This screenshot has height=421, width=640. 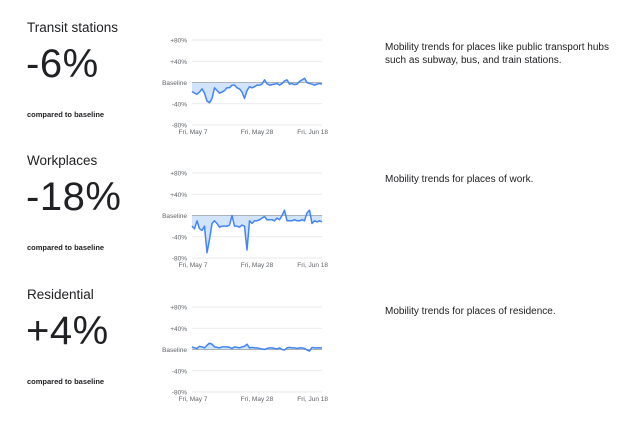 What do you see at coordinates (73, 27) in the screenshot?
I see `category-title: Transit stations` at bounding box center [73, 27].